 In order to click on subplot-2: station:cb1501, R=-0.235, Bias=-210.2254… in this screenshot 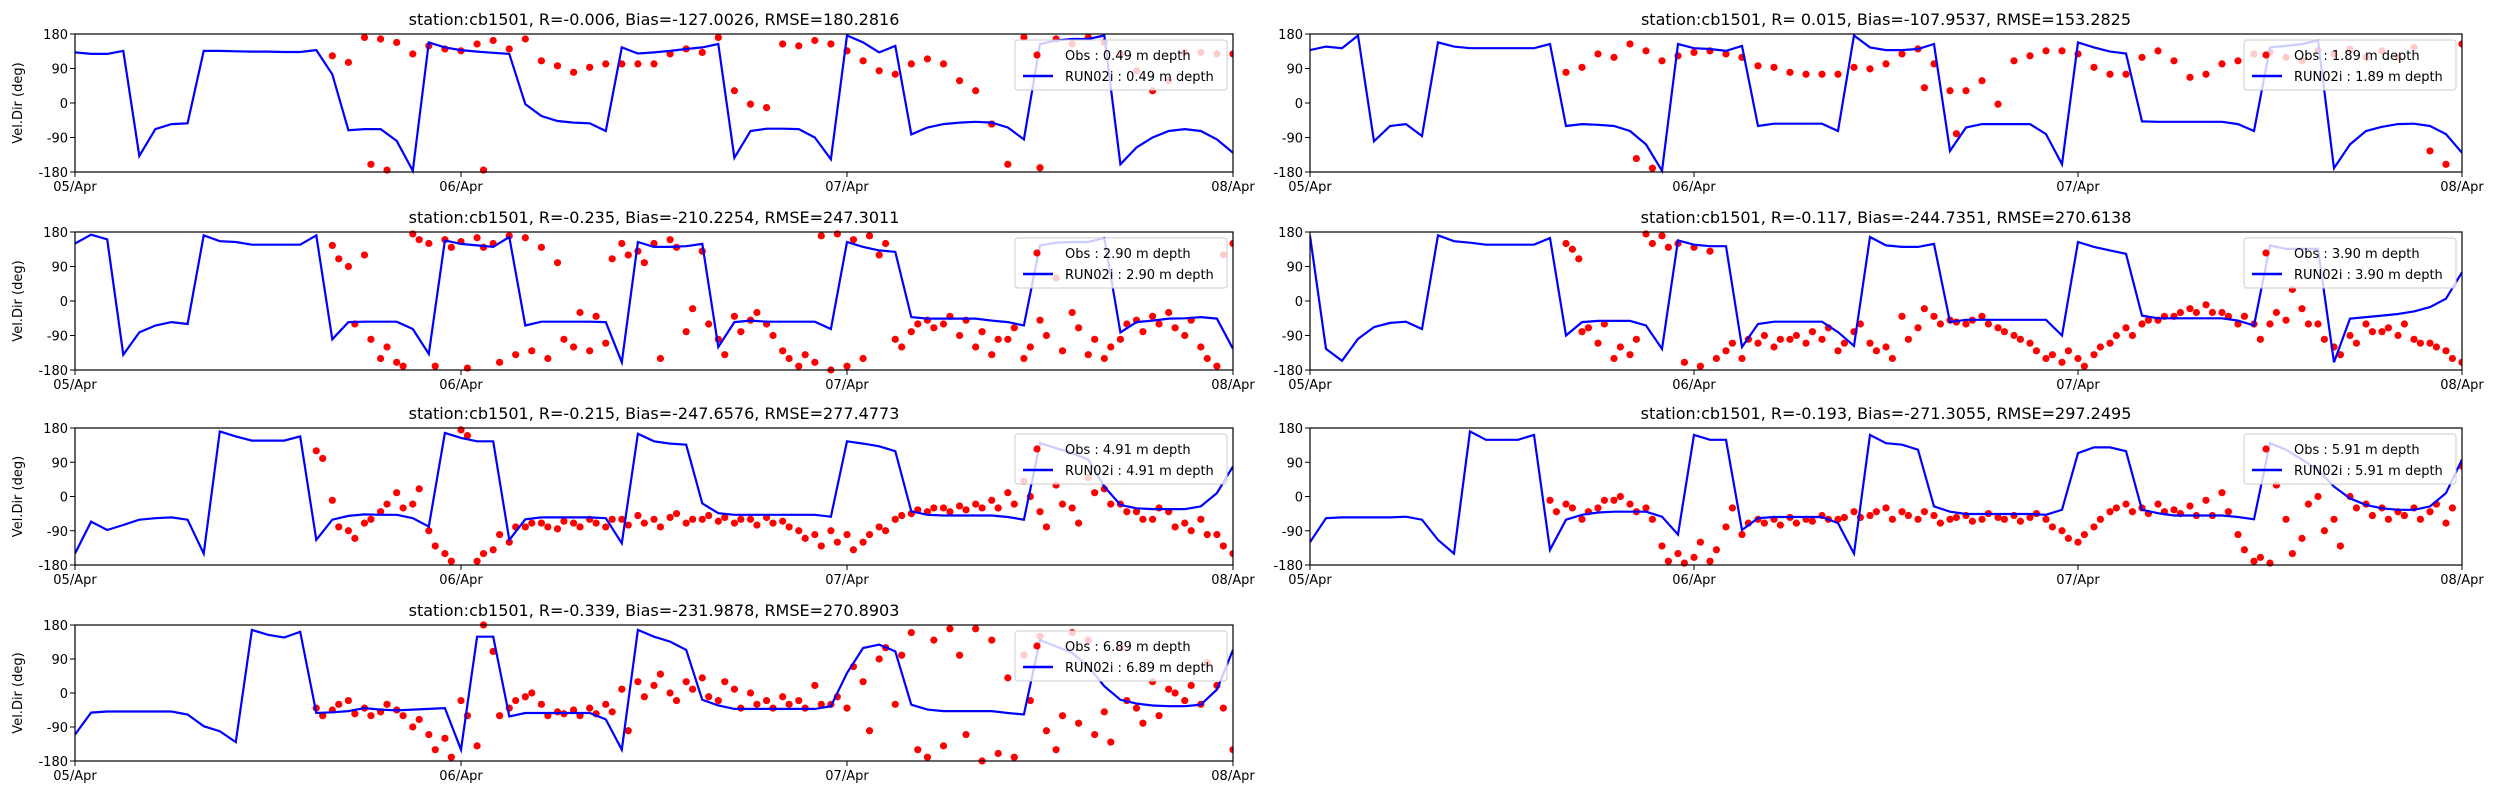, I will do `click(633, 300)`.